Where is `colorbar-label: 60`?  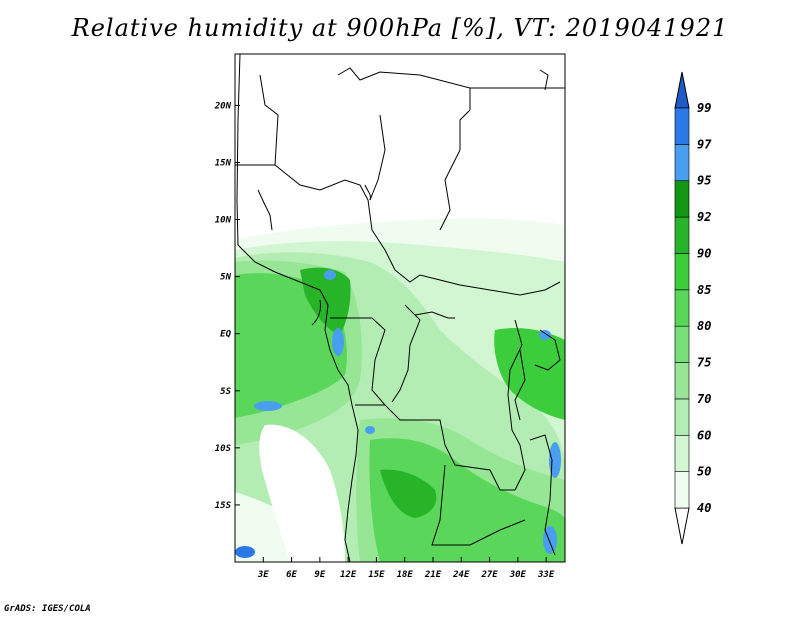 colorbar-label: 60 is located at coordinates (704, 435).